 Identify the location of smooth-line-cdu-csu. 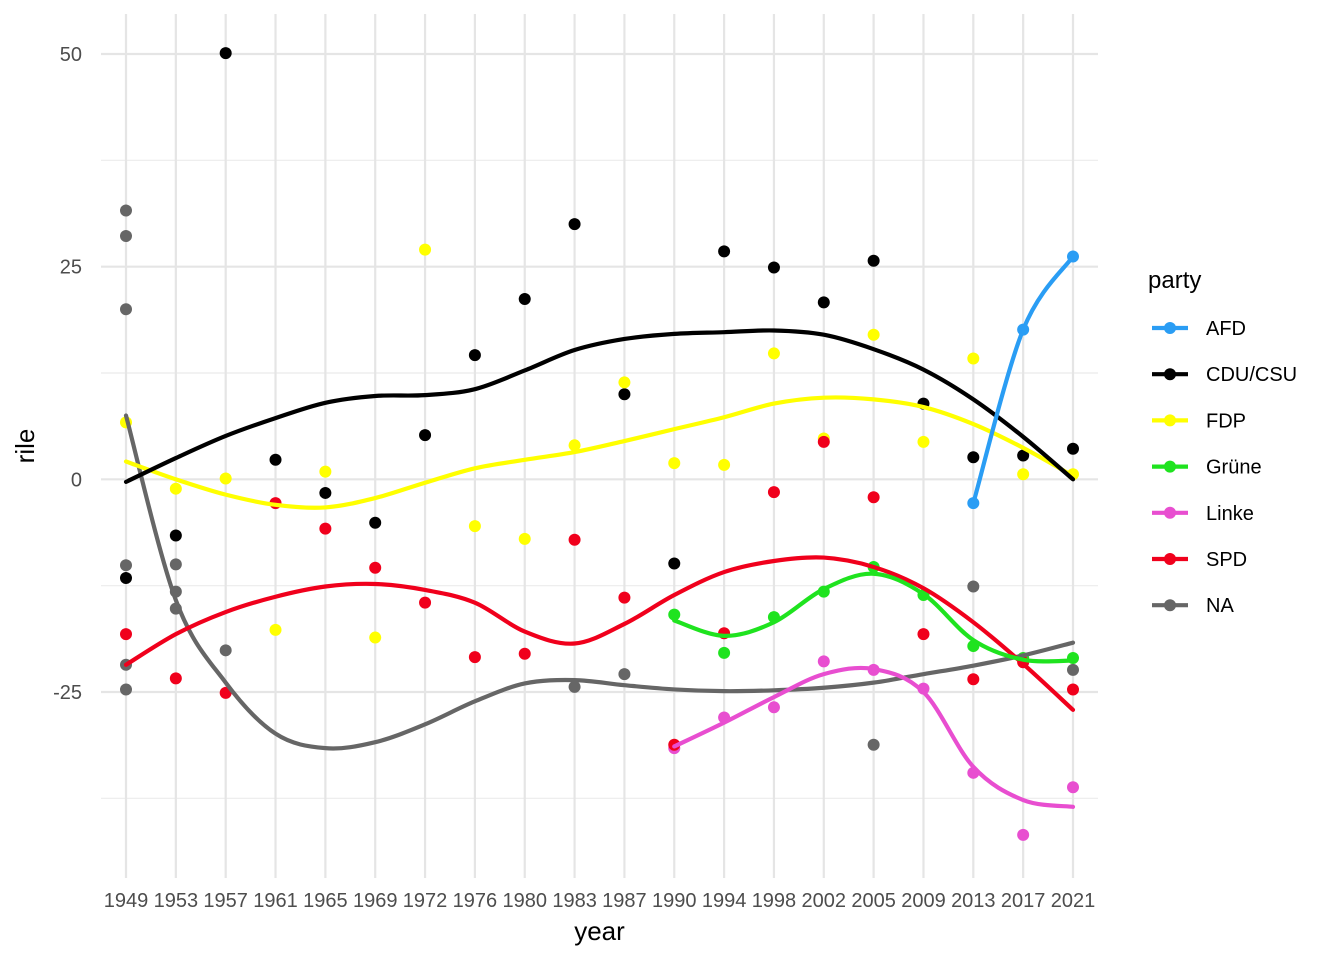
(599, 406).